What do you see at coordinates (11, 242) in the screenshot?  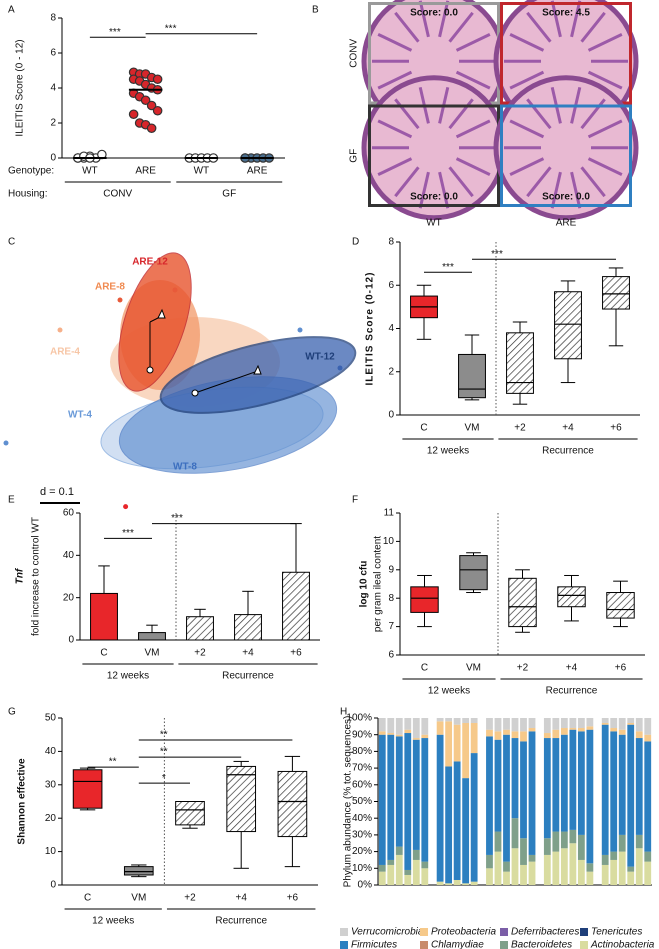 I see `panel-label: C` at bounding box center [11, 242].